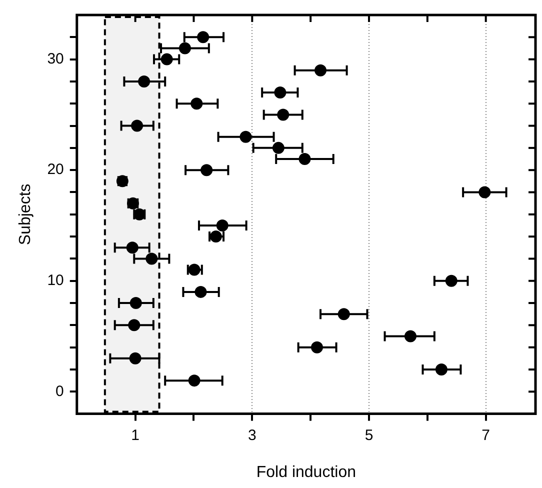 The image size is (542, 488). What do you see at coordinates (55, 59) in the screenshot?
I see `y-tick-label: 30` at bounding box center [55, 59].